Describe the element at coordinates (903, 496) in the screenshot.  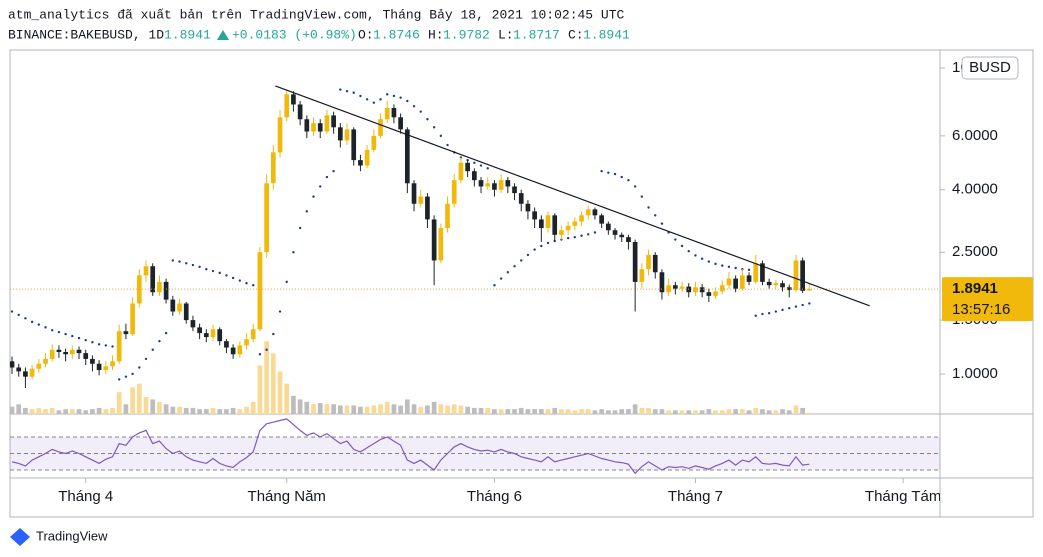
I see `x-tick-label: Tháng Tám` at that location.